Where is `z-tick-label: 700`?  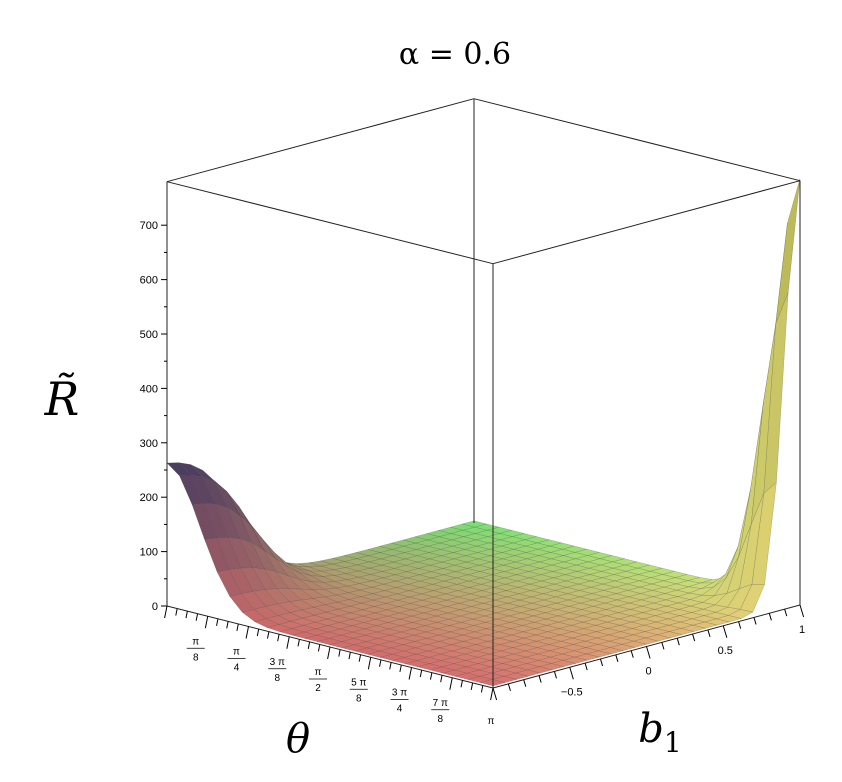 z-tick-label: 700 is located at coordinates (149, 226).